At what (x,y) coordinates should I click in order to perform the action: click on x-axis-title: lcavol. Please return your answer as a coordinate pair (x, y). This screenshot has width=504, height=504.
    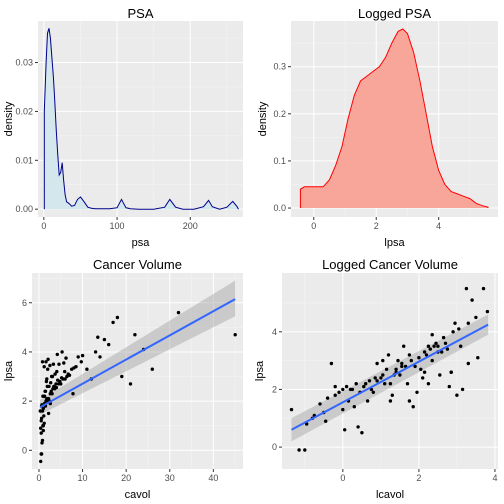
    Looking at the image, I should click on (390, 495).